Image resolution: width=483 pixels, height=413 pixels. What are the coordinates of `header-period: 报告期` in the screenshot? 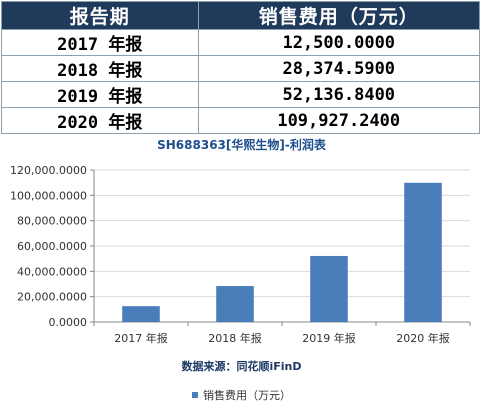 It's located at (100, 15).